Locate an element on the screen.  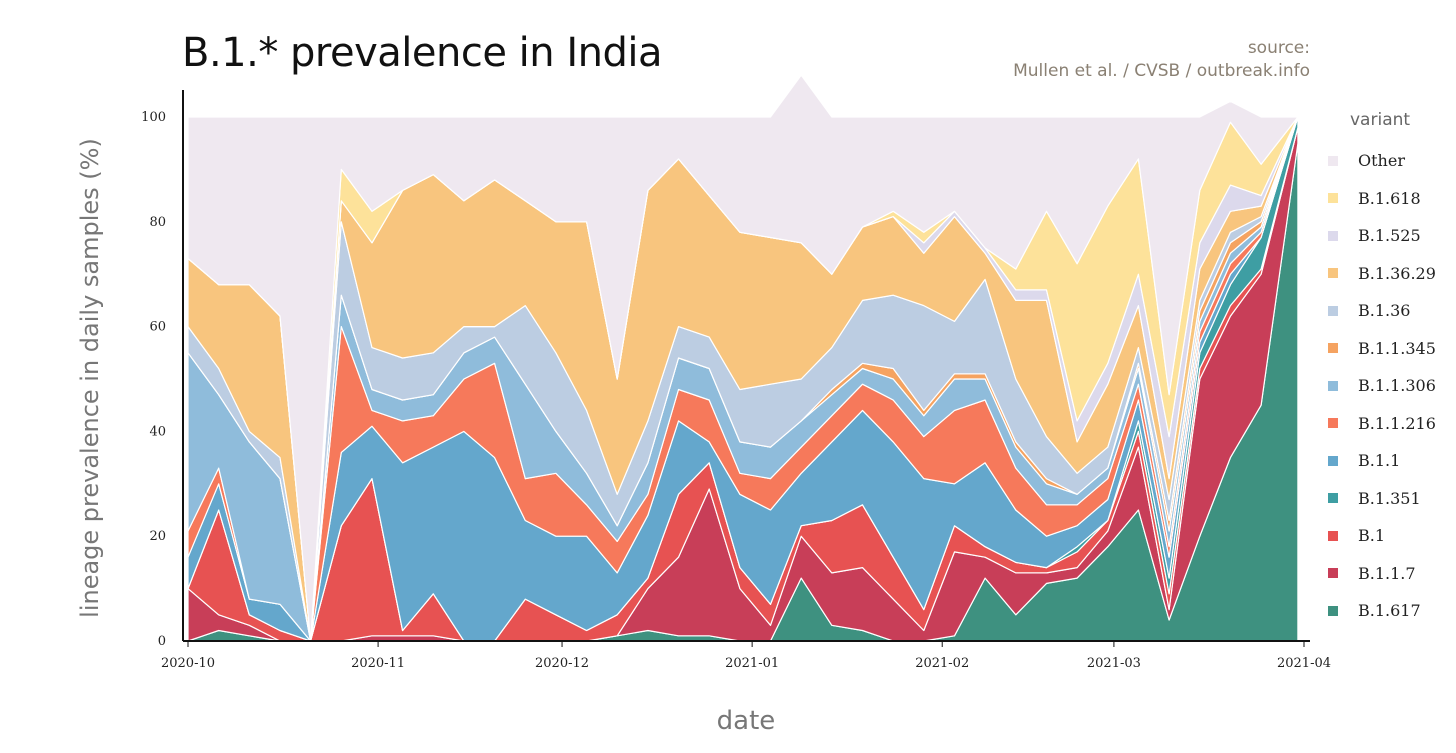
legend-item: B.1.36.29 is located at coordinates (1382, 274).